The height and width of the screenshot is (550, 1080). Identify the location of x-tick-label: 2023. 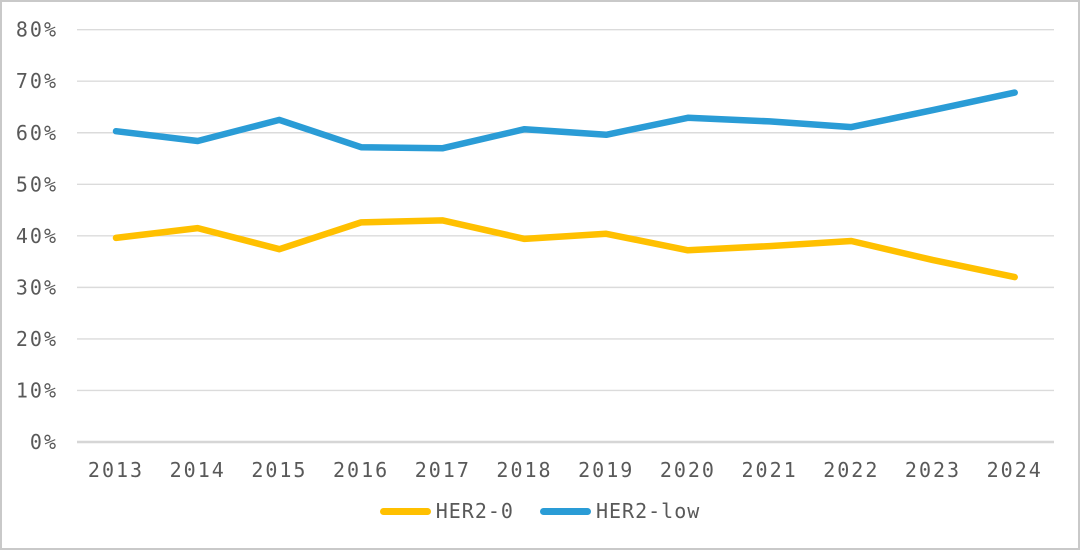
(933, 470).